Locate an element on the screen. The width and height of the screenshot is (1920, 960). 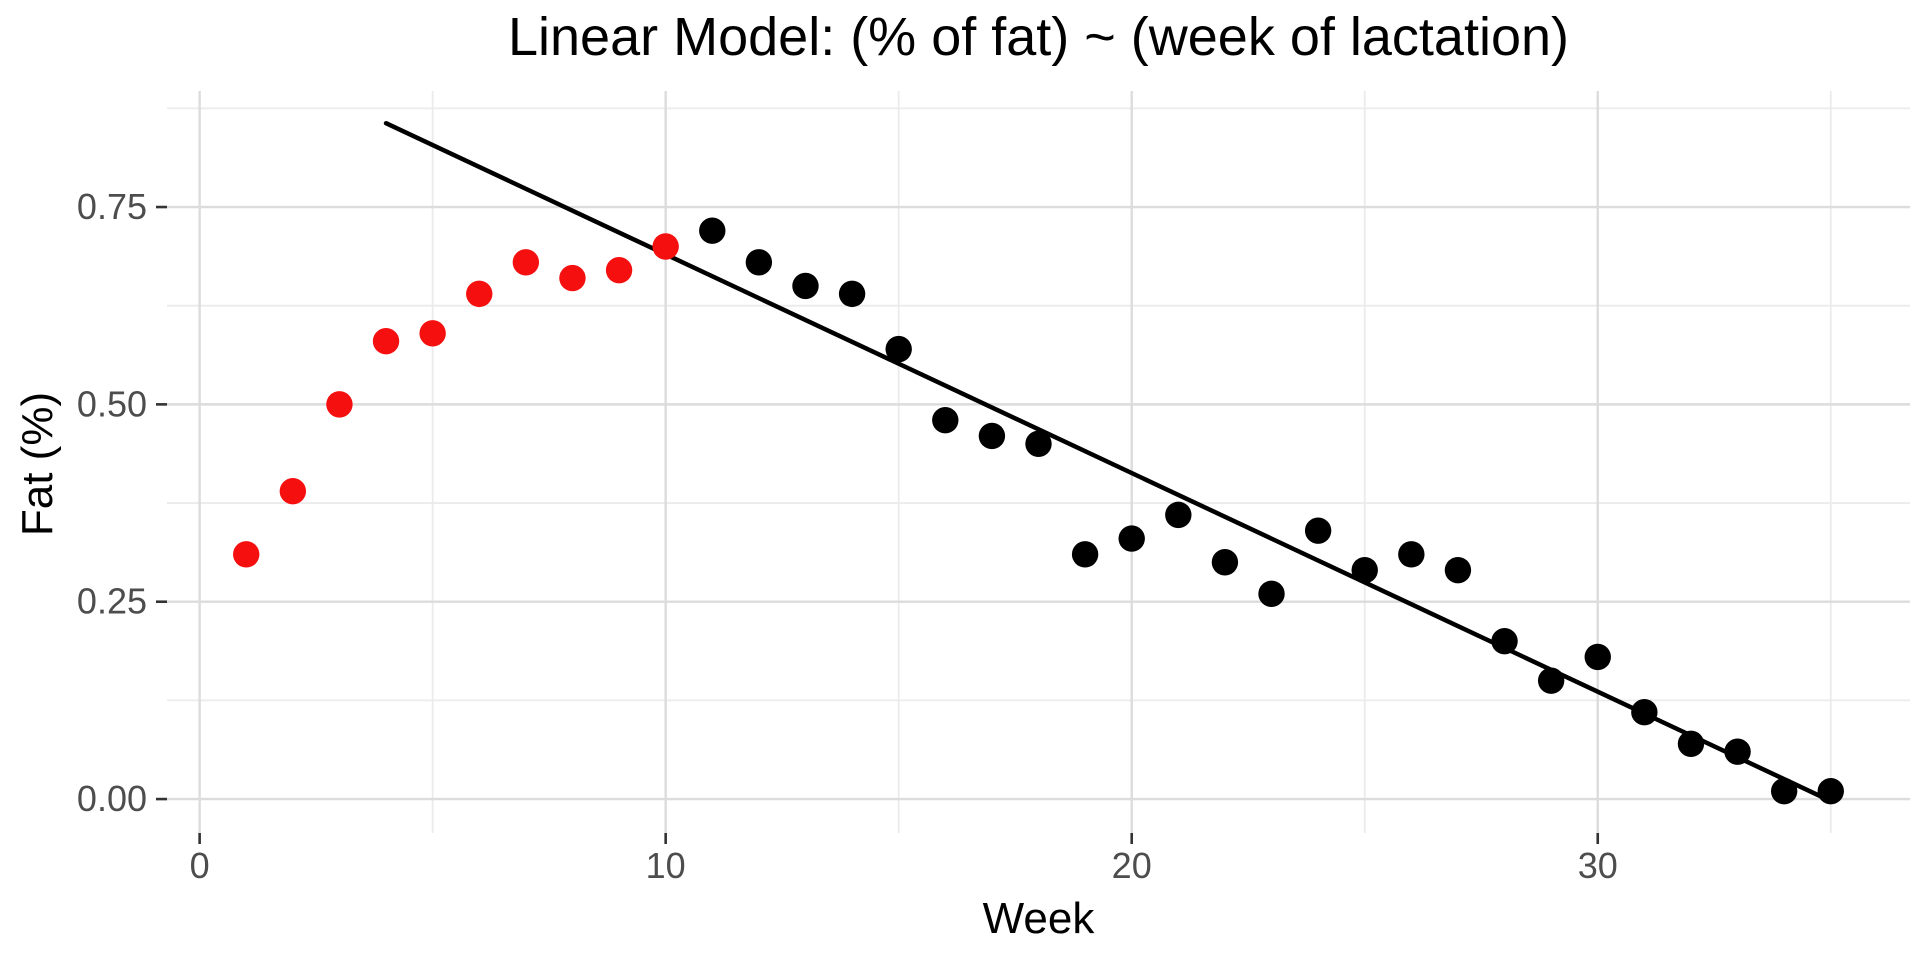
y-tick-label: 0.75 is located at coordinates (112, 206).